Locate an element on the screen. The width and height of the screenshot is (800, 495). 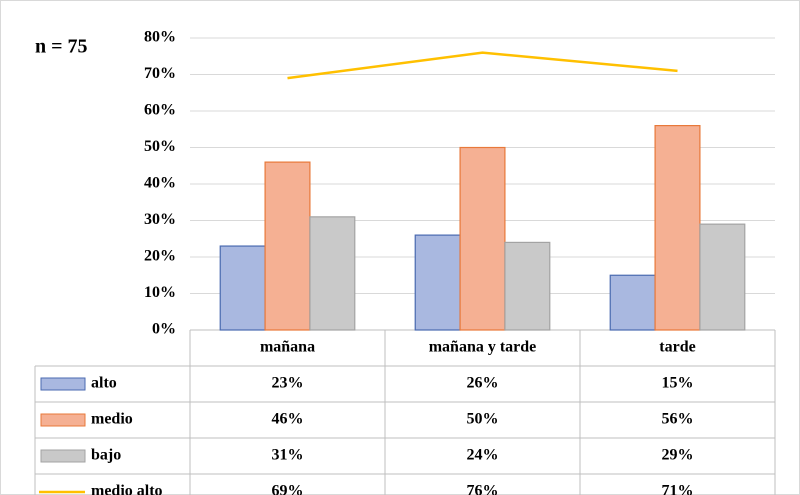
table-value: 76% is located at coordinates (483, 489).